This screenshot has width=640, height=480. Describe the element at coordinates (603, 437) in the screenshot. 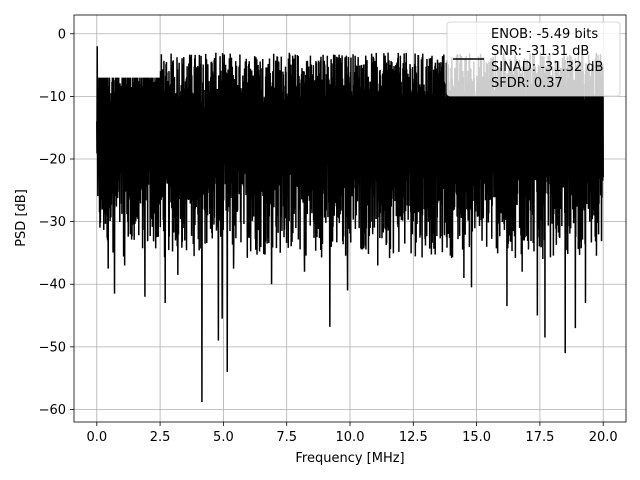

I see `x-tick-label: 20.0` at that location.